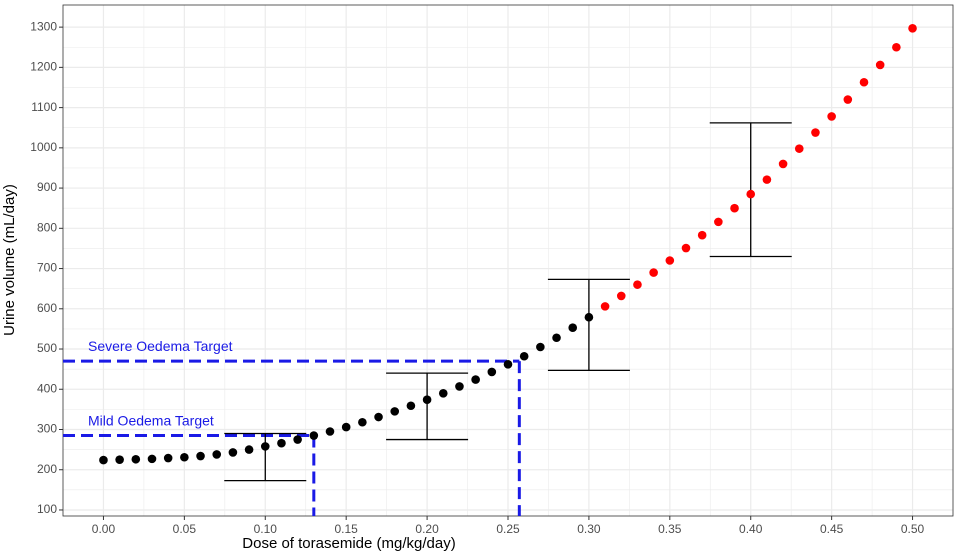  Describe the element at coordinates (47, 429) in the screenshot. I see `y-tick-label: 300` at that location.